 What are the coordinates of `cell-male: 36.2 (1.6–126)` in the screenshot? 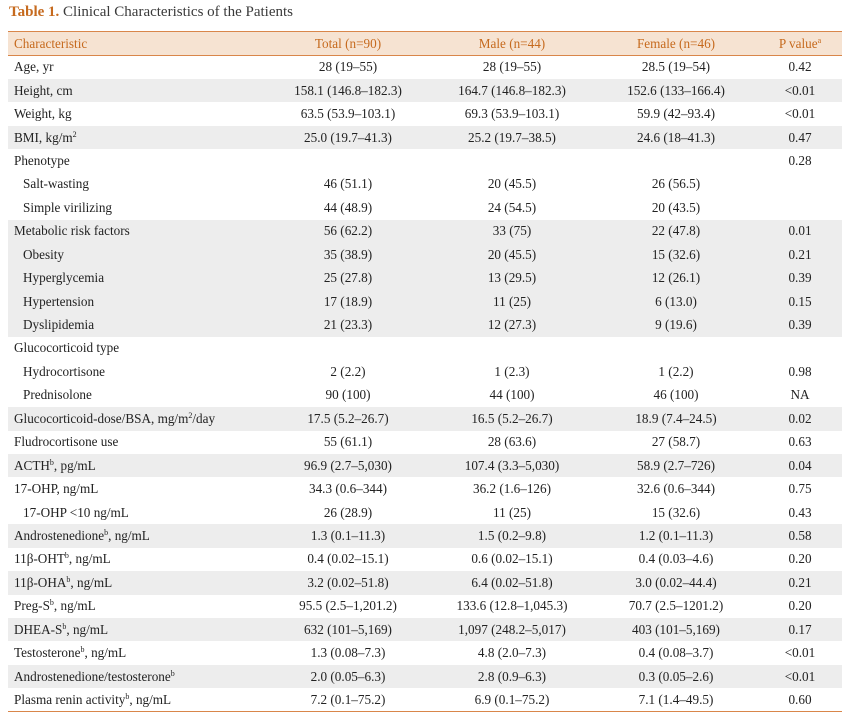 It's located at (512, 489).